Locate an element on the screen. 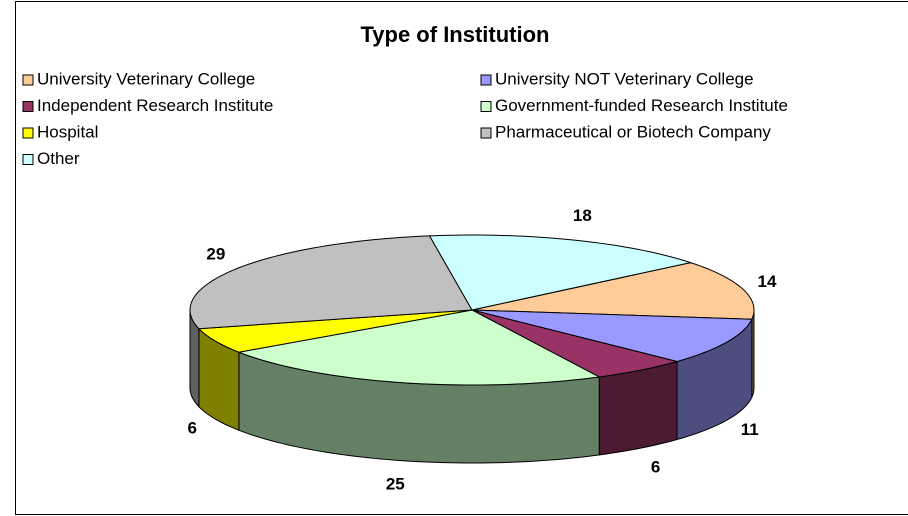  legend-label: Government-funded Research Institute is located at coordinates (641, 105).